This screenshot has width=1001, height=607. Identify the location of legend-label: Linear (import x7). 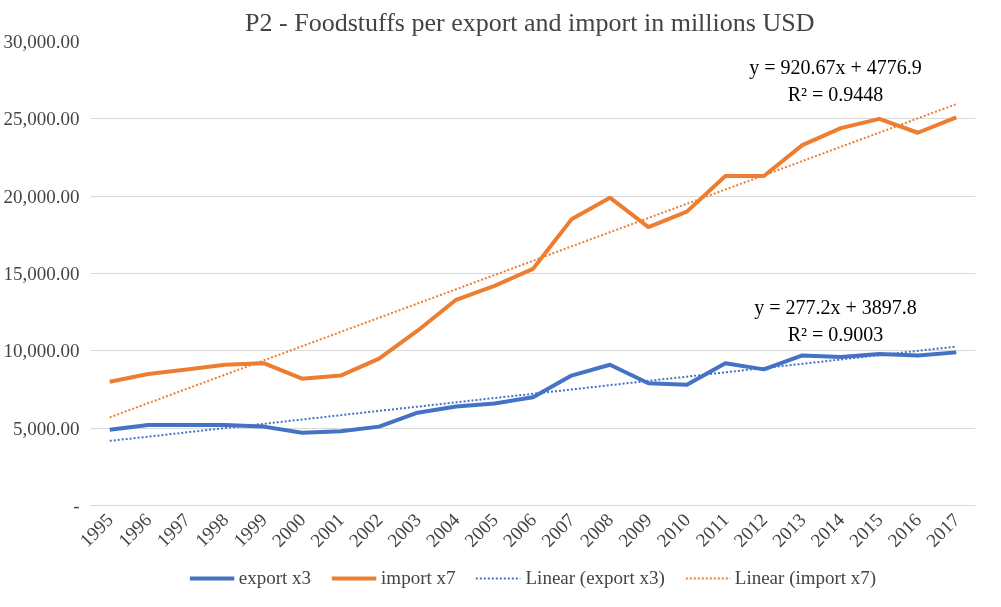
(805, 577).